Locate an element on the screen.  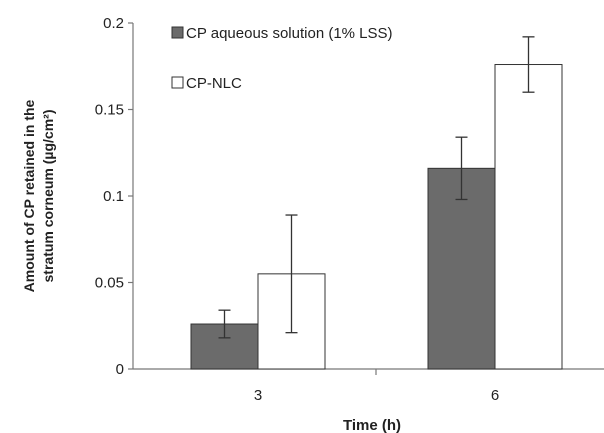
legend-label-cp-nlc: CP-NLC is located at coordinates (214, 83).